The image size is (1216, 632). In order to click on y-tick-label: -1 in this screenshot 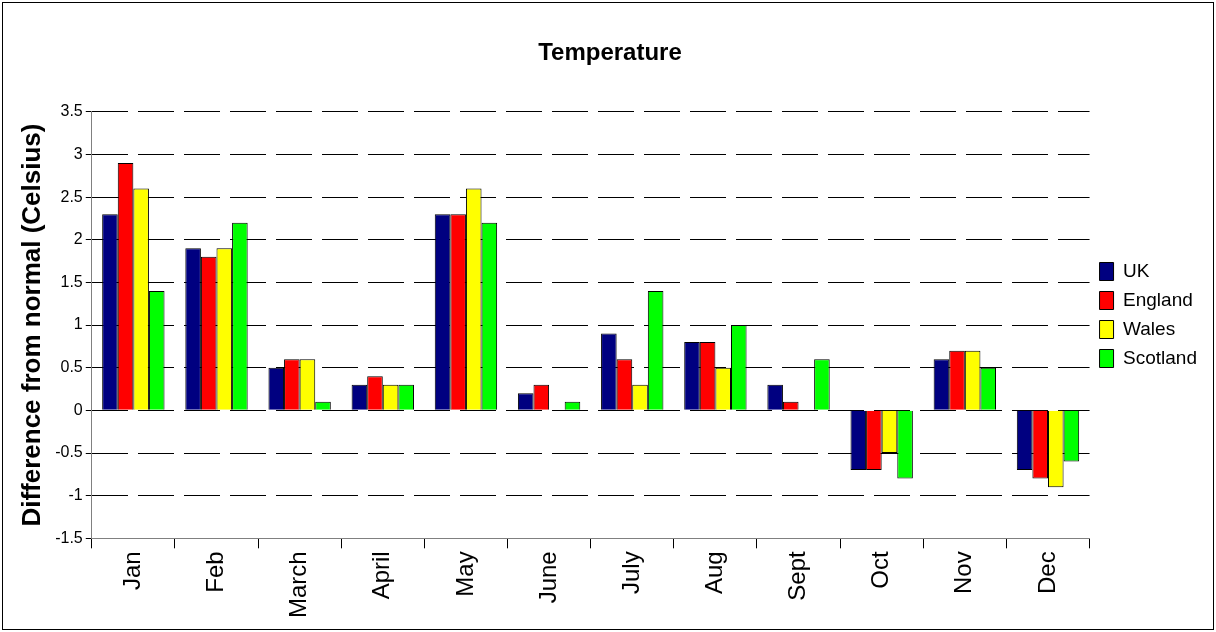, I will do `click(75, 495)`.